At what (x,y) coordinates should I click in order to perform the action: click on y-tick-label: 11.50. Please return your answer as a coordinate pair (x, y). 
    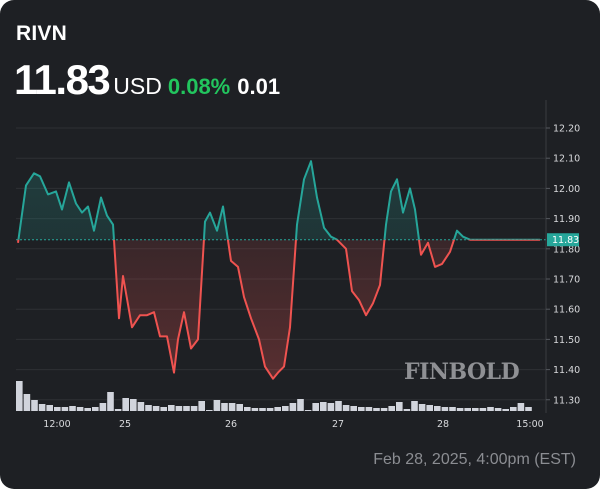
    Looking at the image, I should click on (566, 340).